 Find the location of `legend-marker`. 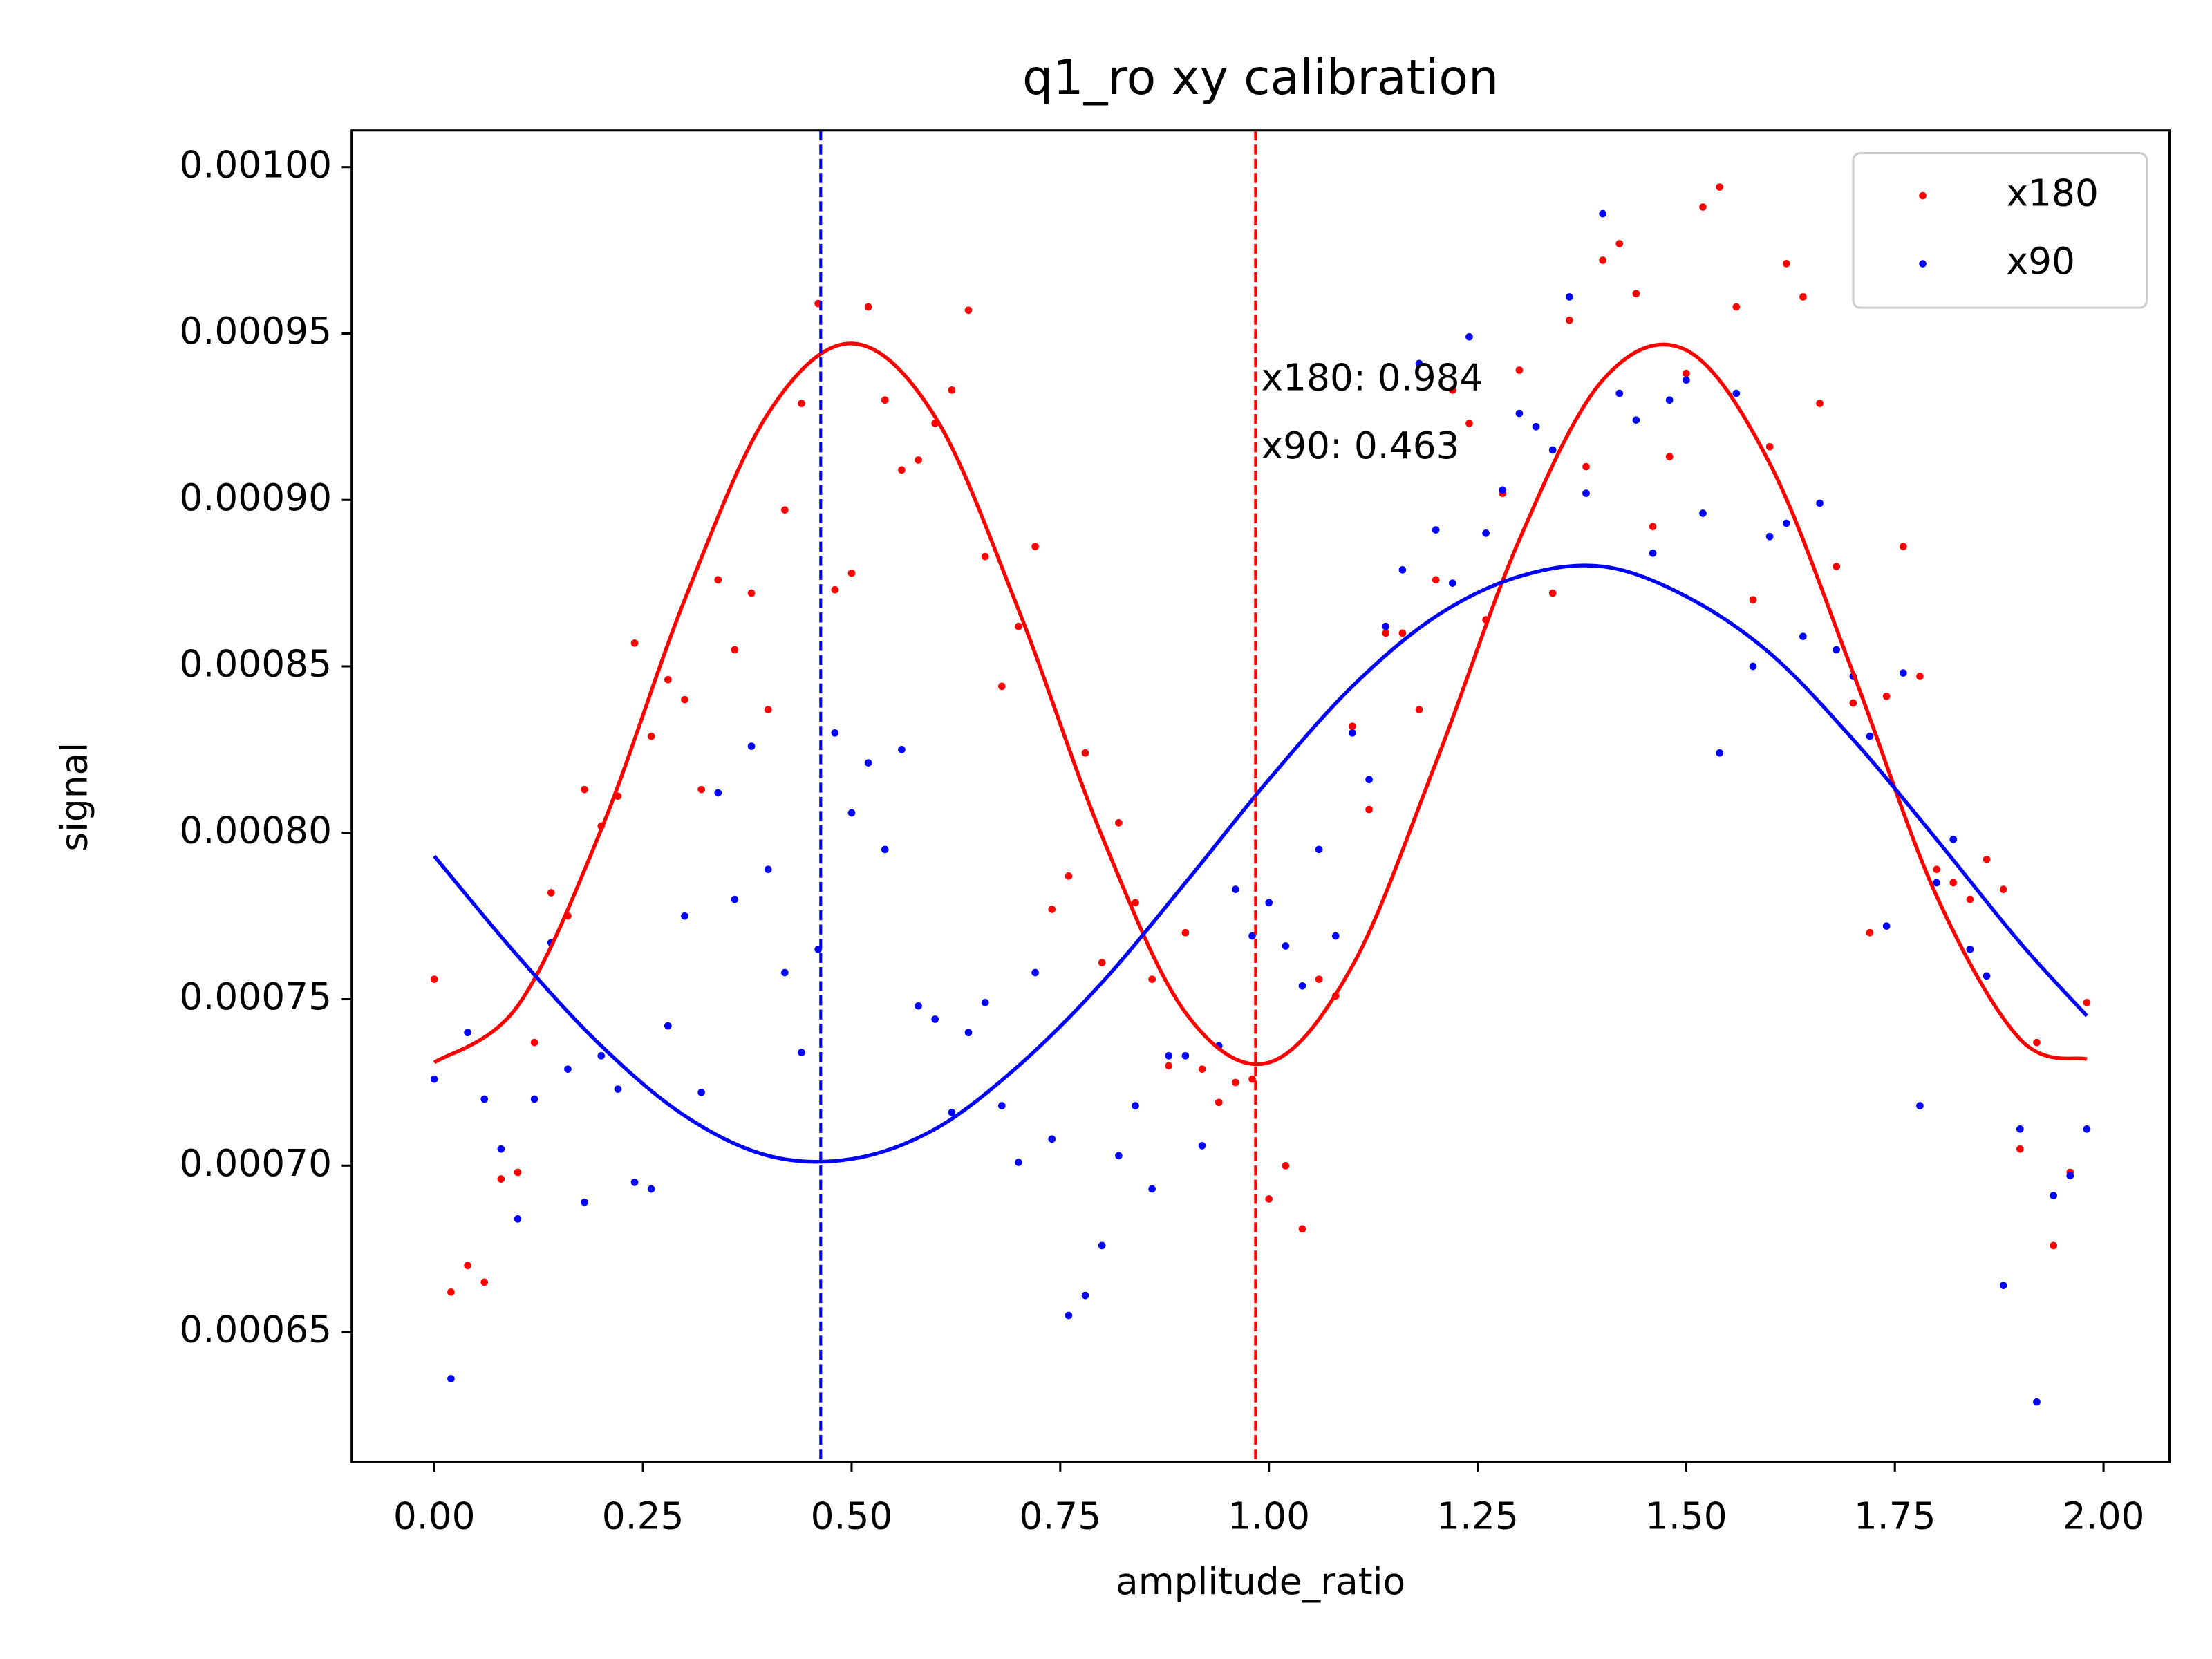

legend-marker is located at coordinates (1923, 264).